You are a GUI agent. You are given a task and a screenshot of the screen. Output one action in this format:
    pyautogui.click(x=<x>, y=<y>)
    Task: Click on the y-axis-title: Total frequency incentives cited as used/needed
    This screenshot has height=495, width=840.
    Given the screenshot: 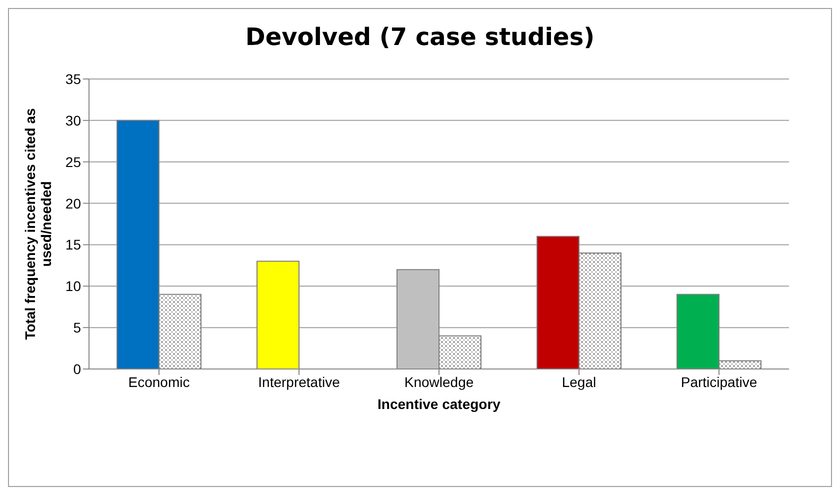 What is the action you would take?
    pyautogui.click(x=38, y=224)
    